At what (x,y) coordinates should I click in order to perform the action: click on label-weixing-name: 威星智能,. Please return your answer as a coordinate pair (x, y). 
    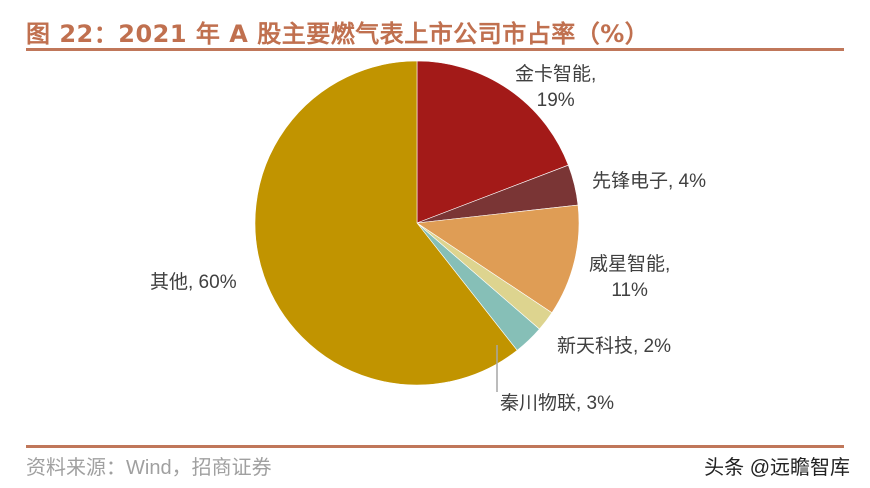
    Looking at the image, I should click on (630, 264).